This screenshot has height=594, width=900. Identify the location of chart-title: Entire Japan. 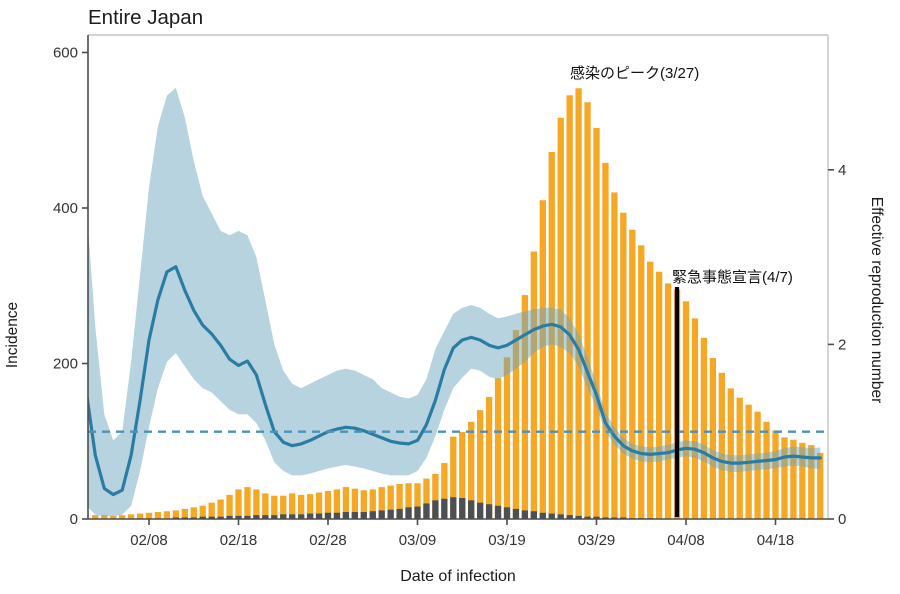
(145, 17).